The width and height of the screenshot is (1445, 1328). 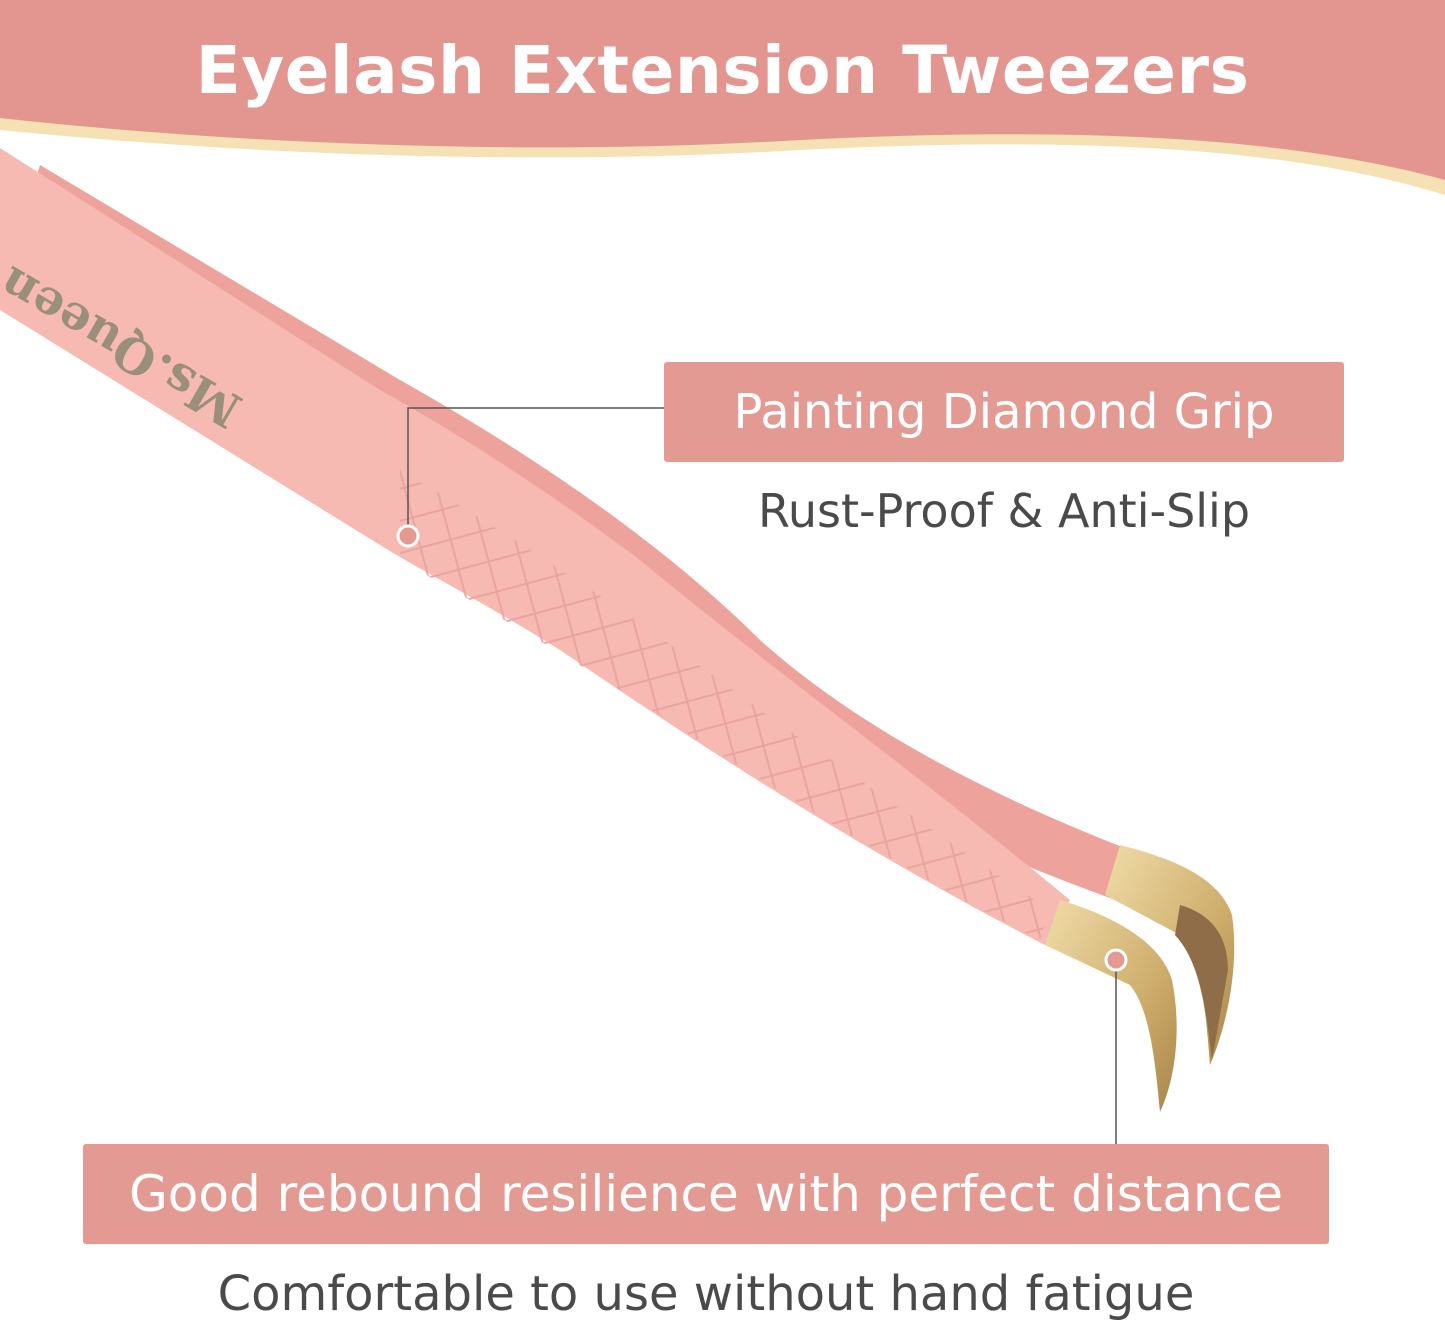 What do you see at coordinates (706, 1294) in the screenshot?
I see `callout-description-rebound: Comfortable to use without hand fatigue` at bounding box center [706, 1294].